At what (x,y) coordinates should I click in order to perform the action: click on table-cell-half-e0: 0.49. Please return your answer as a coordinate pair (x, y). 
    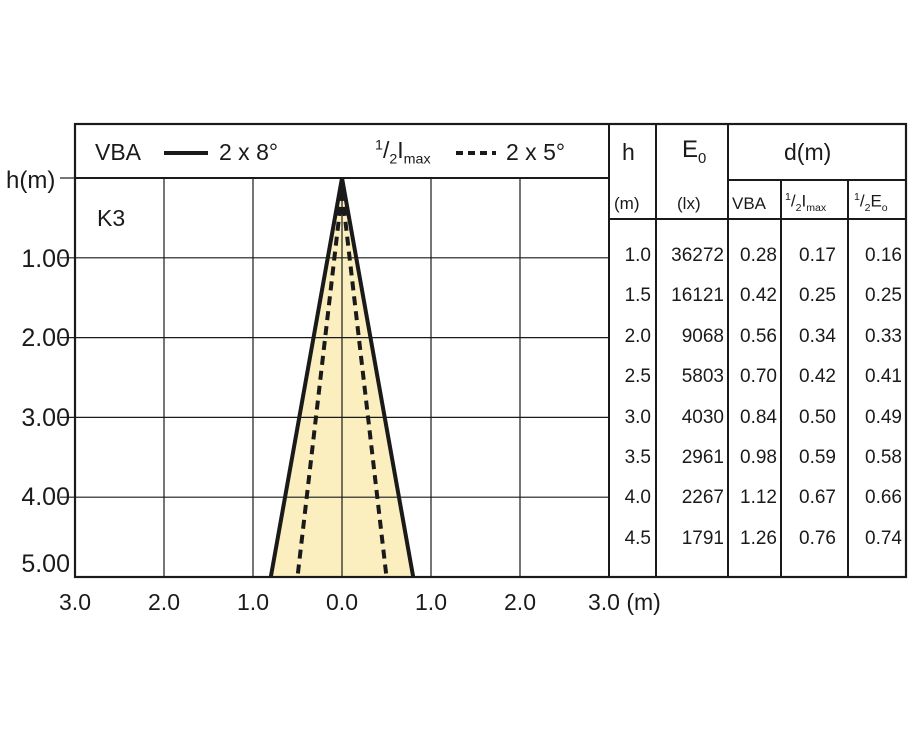
    Looking at the image, I should click on (883, 417).